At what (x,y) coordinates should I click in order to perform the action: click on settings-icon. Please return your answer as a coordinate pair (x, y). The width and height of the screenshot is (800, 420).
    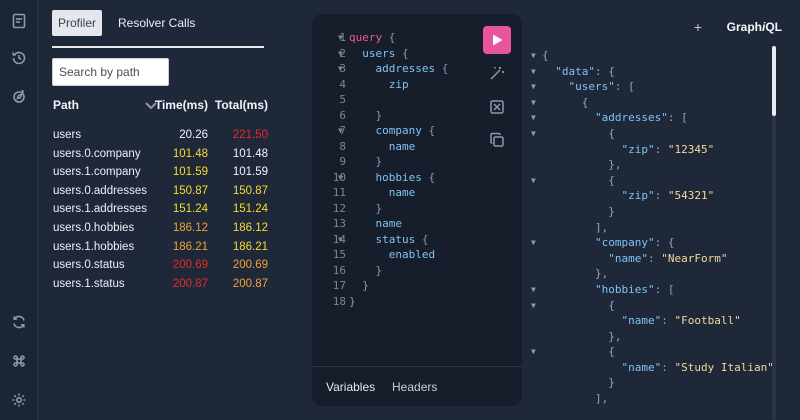
    Looking at the image, I should click on (19, 400).